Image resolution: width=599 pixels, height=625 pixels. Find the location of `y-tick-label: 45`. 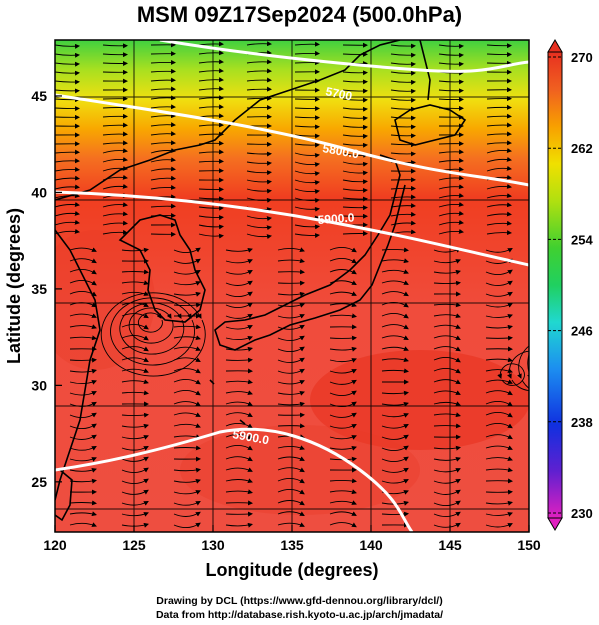

y-tick-label: 45 is located at coordinates (39, 96).